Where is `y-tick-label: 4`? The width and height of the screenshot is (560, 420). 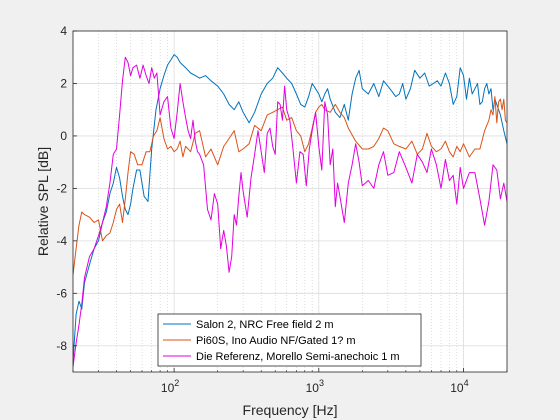 y-tick-label: 4 is located at coordinates (63, 31).